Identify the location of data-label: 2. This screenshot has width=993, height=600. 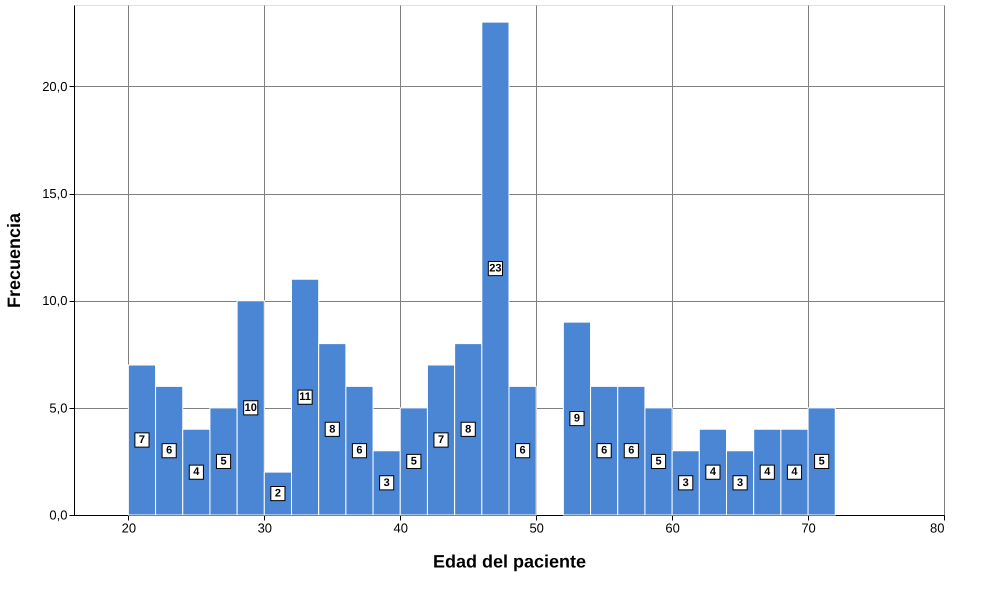
(277, 494).